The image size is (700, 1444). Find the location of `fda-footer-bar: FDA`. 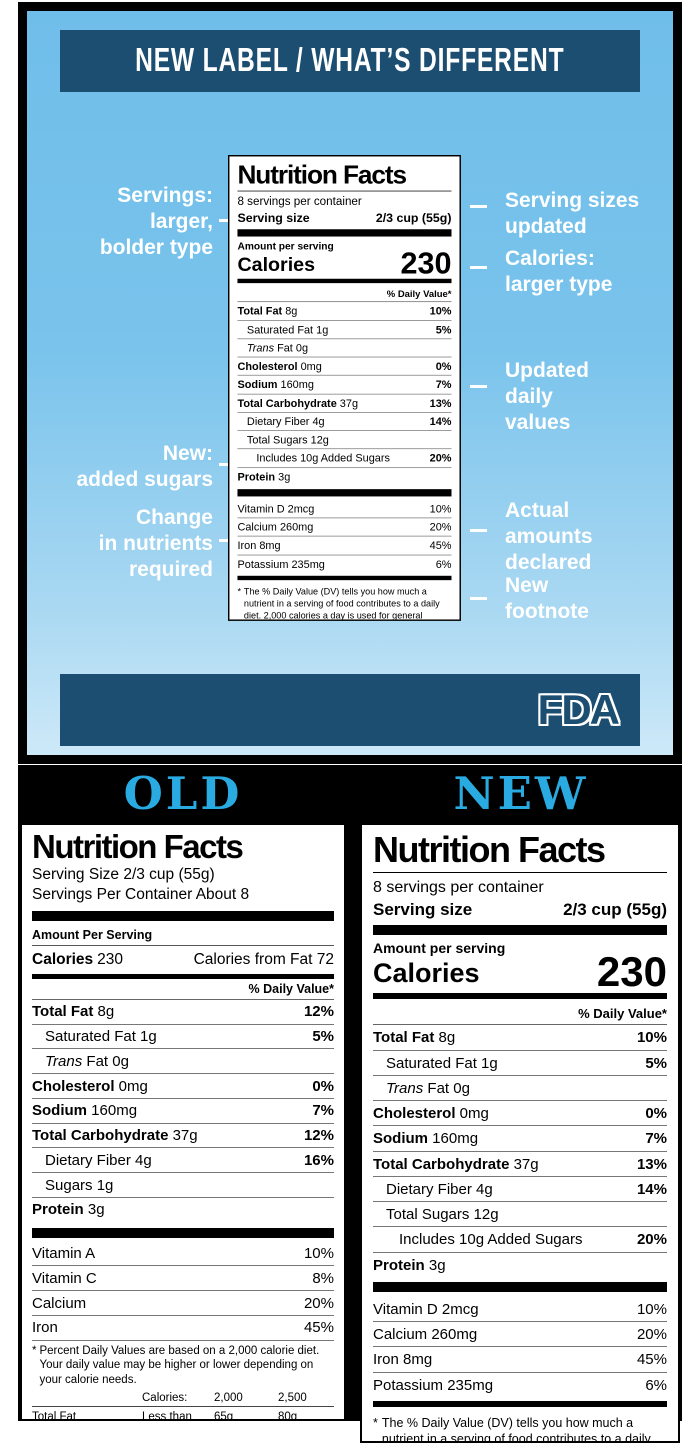

fda-footer-bar: FDA is located at coordinates (350, 710).